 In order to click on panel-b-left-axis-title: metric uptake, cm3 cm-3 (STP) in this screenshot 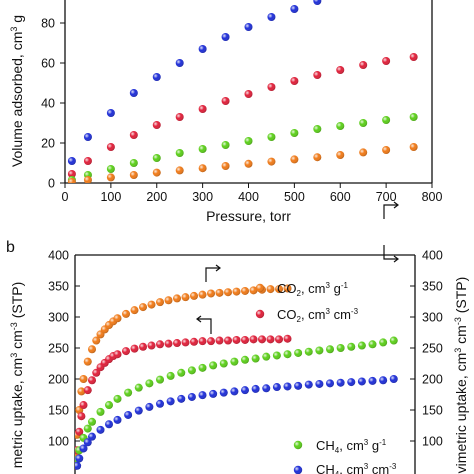, I will do `click(17, 375)`.